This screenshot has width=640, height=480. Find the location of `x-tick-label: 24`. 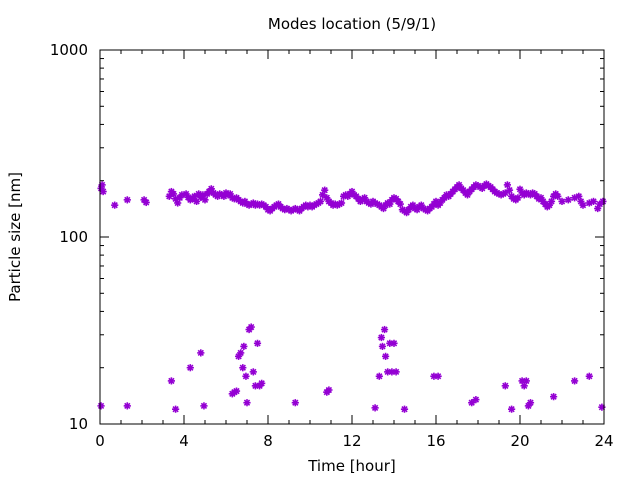

x-tick-label: 24 is located at coordinates (603, 441).